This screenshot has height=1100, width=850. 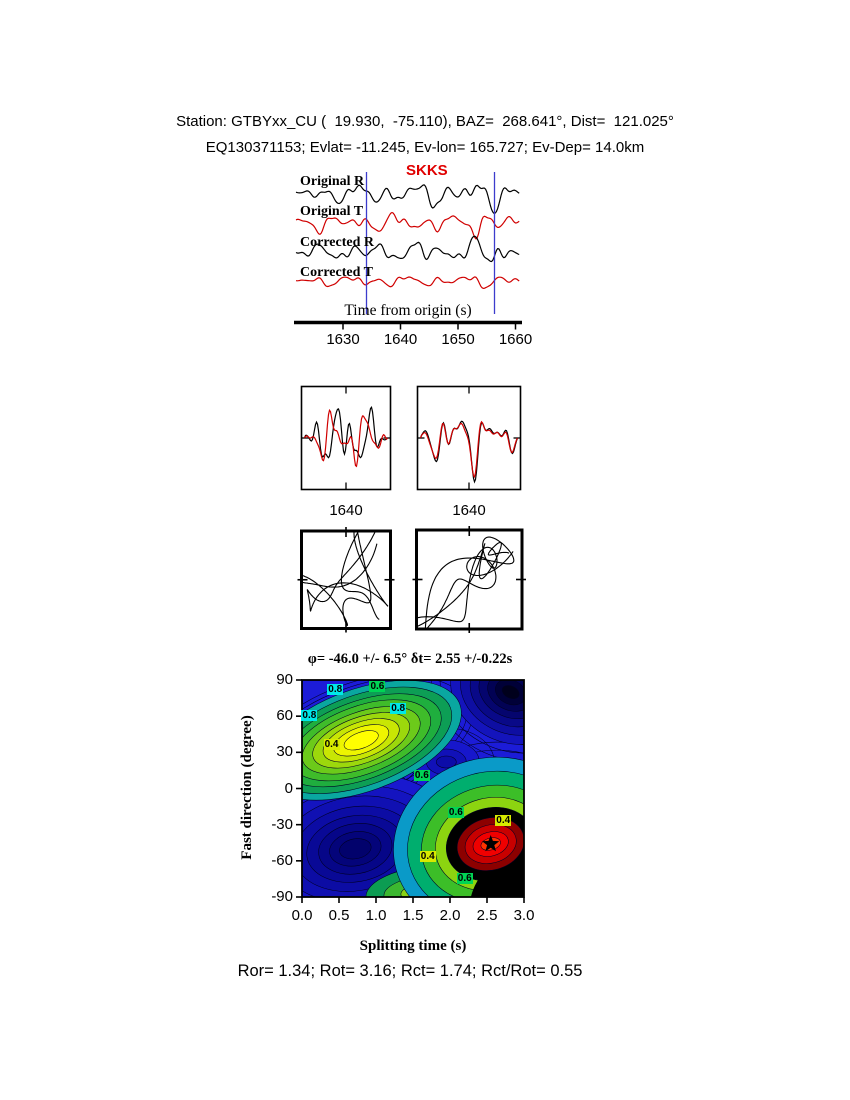 What do you see at coordinates (407, 283) in the screenshot?
I see `trace-corrected-t` at bounding box center [407, 283].